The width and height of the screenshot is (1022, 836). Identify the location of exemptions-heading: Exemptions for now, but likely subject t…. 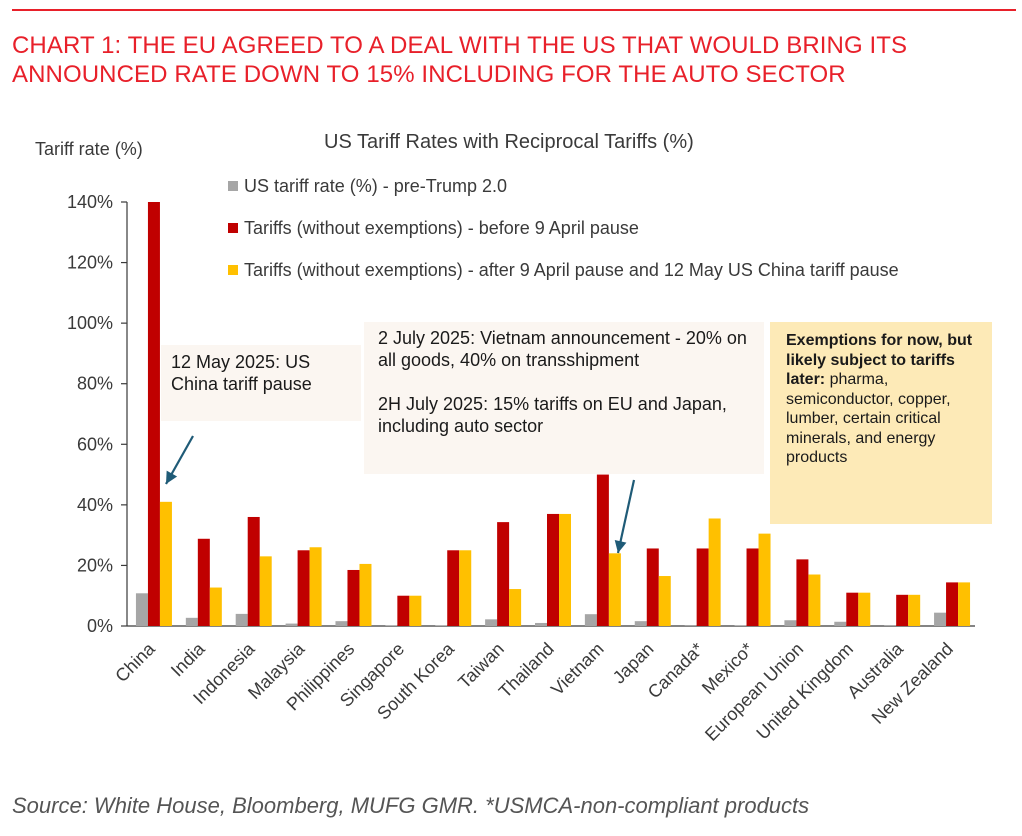
(879, 360).